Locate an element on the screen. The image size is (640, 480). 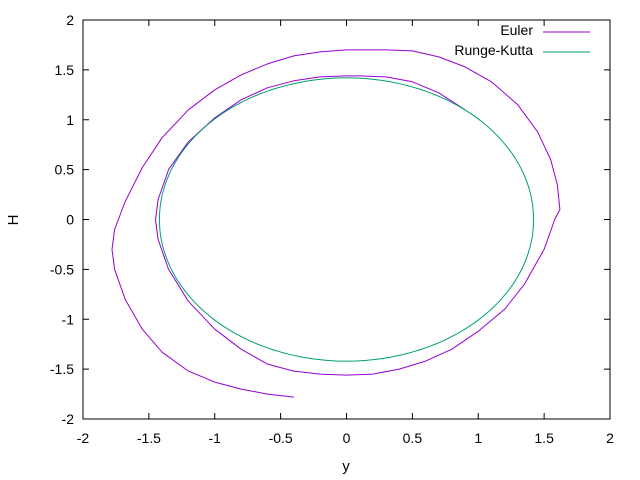
y-tick-label: -0.5 is located at coordinates (62, 269).